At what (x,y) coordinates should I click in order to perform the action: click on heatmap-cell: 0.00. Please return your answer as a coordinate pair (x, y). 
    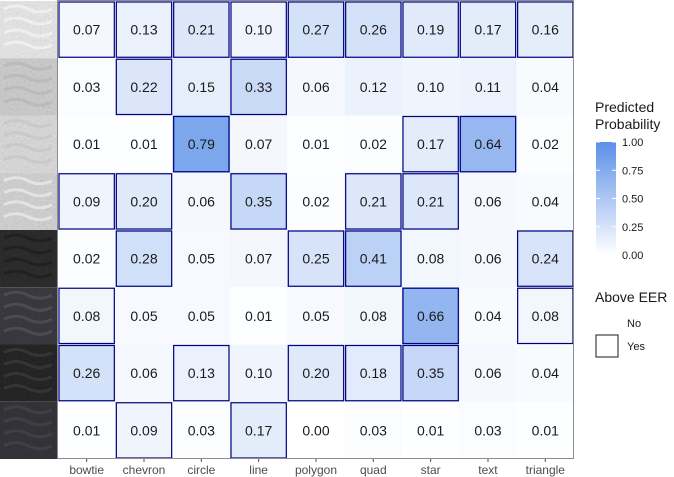
    Looking at the image, I should click on (316, 430).